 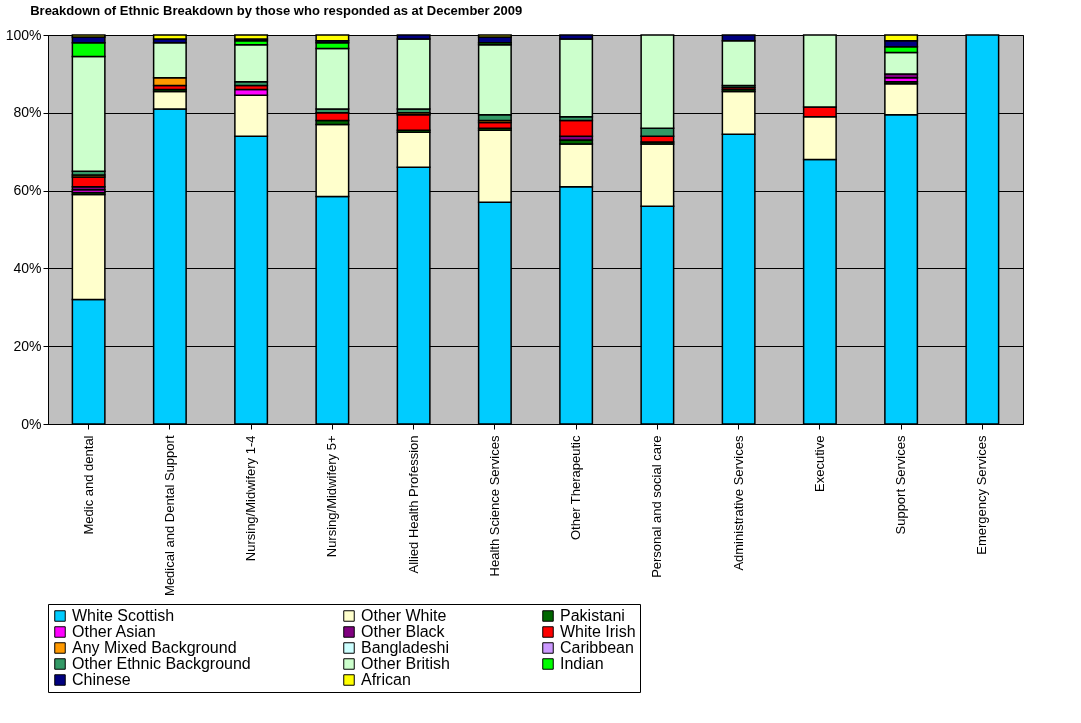 What do you see at coordinates (27, 267) in the screenshot?
I see `y-tick-label: 40%` at bounding box center [27, 267].